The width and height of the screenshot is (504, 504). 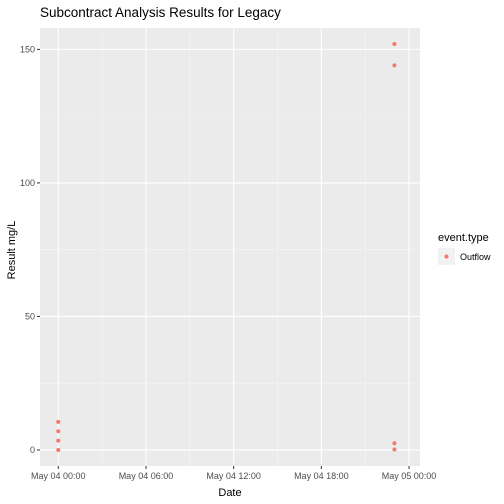 What do you see at coordinates (30, 249) in the screenshot?
I see `y-axis: 0 50 100 150` at bounding box center [30, 249].